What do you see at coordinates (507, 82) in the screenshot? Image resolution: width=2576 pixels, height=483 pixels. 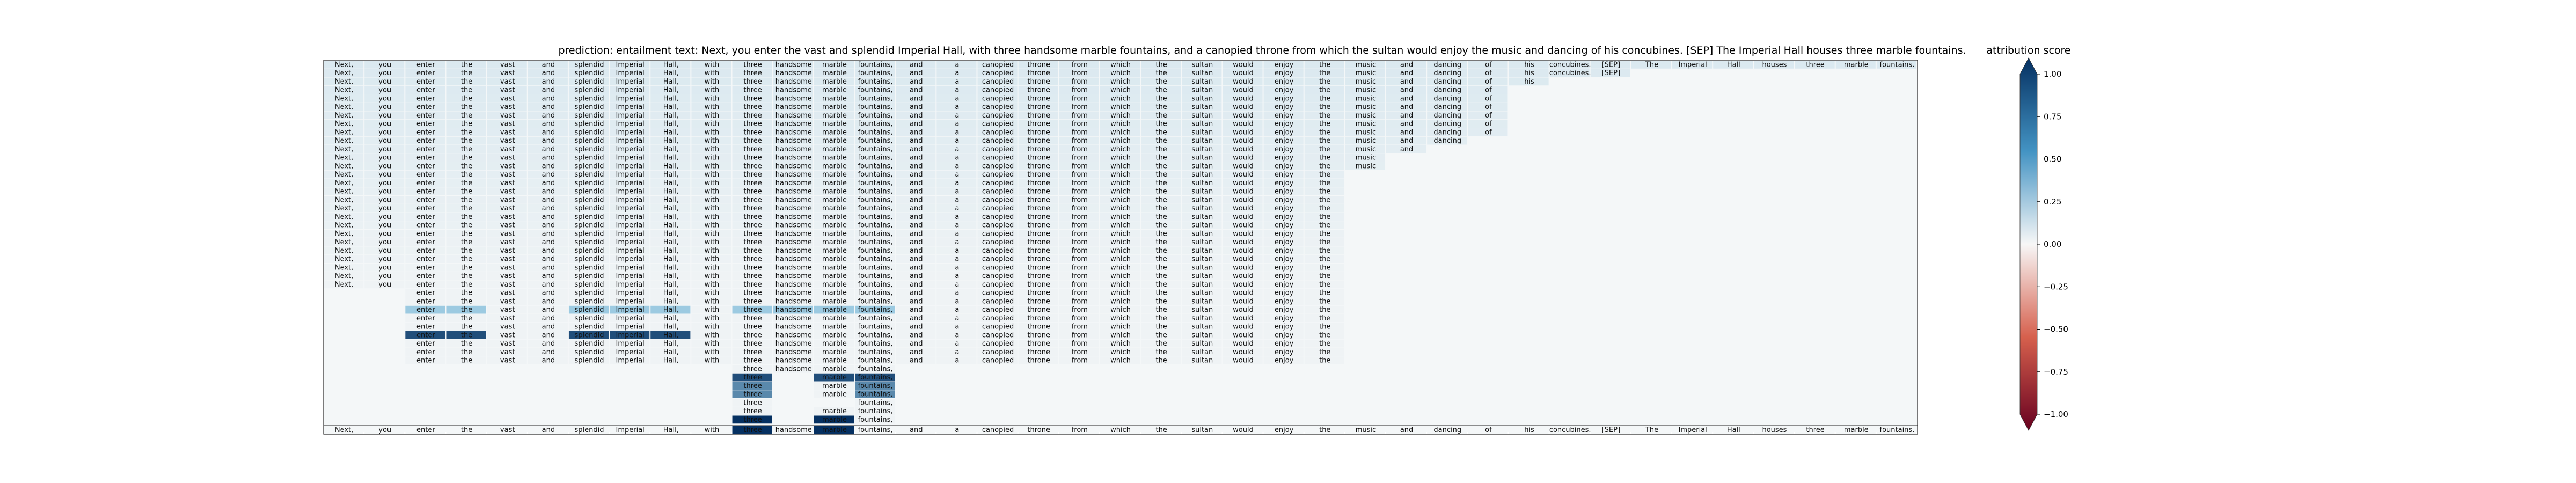 I see `cell-token-label: vast` at bounding box center [507, 82].